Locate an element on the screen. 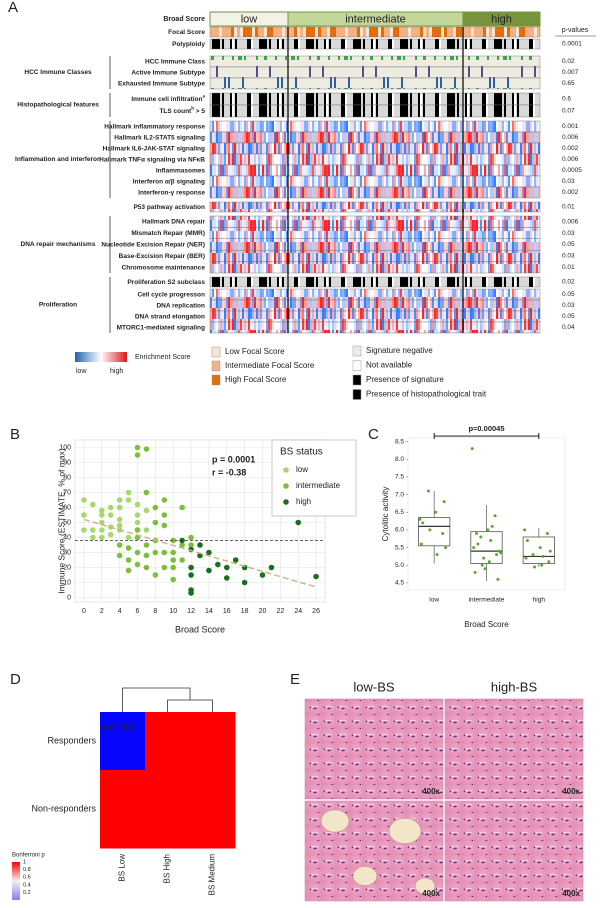  x-tick-label: 16 is located at coordinates (227, 611).